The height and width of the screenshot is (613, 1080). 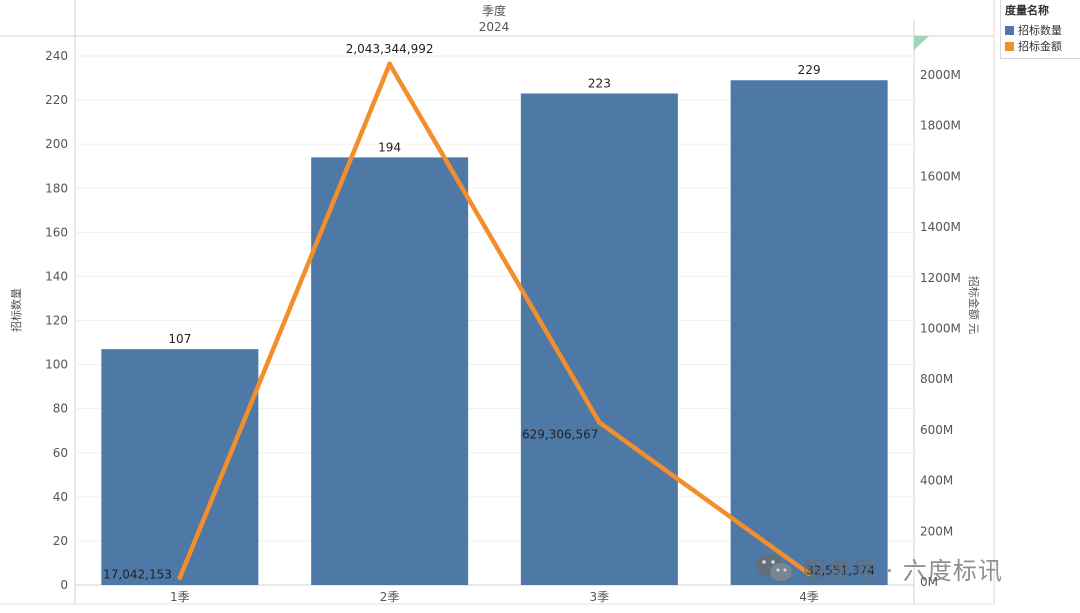 What do you see at coordinates (974, 305) in the screenshot?
I see `right-axis-title: 招标金额 元` at bounding box center [974, 305].